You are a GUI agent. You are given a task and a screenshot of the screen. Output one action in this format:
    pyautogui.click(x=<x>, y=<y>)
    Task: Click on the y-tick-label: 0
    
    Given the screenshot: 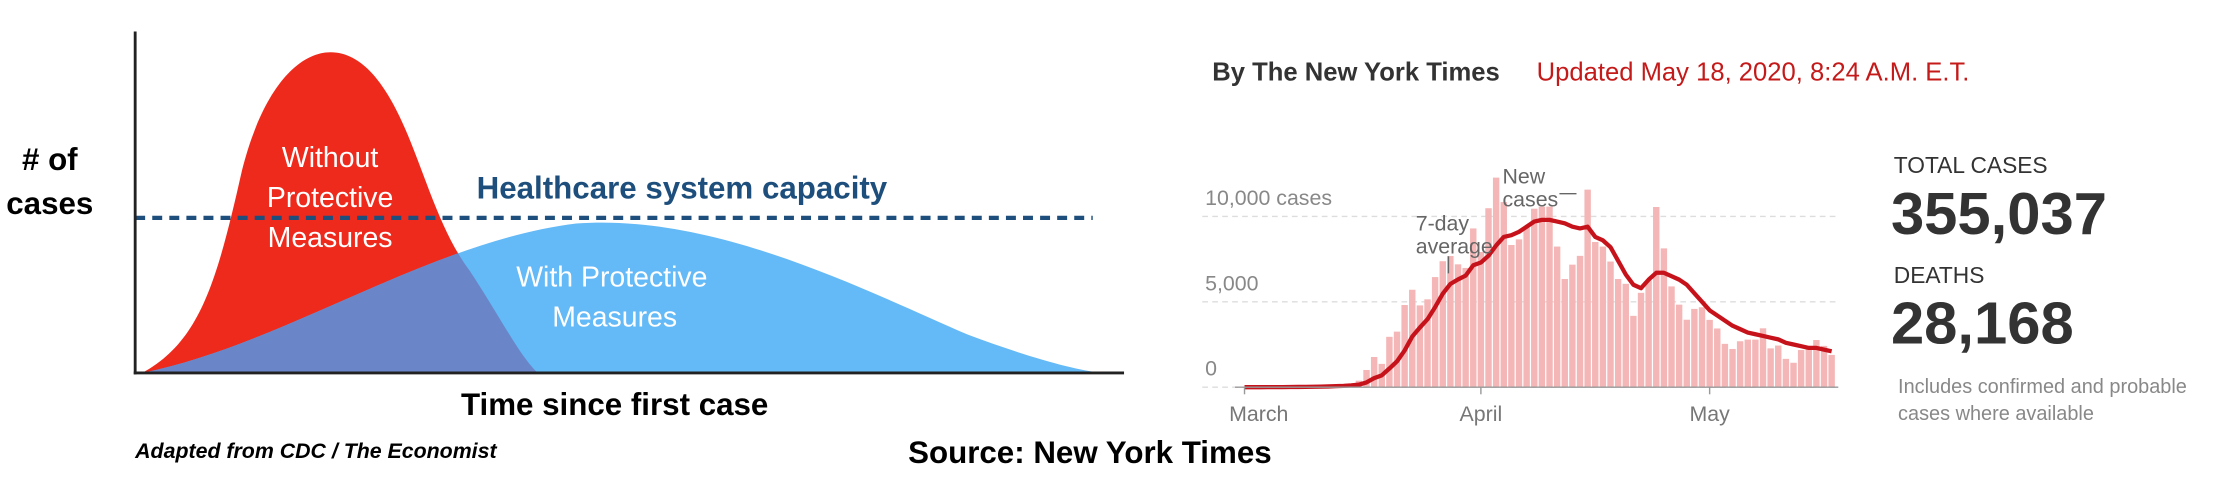 What is the action you would take?
    pyautogui.click(x=1211, y=369)
    